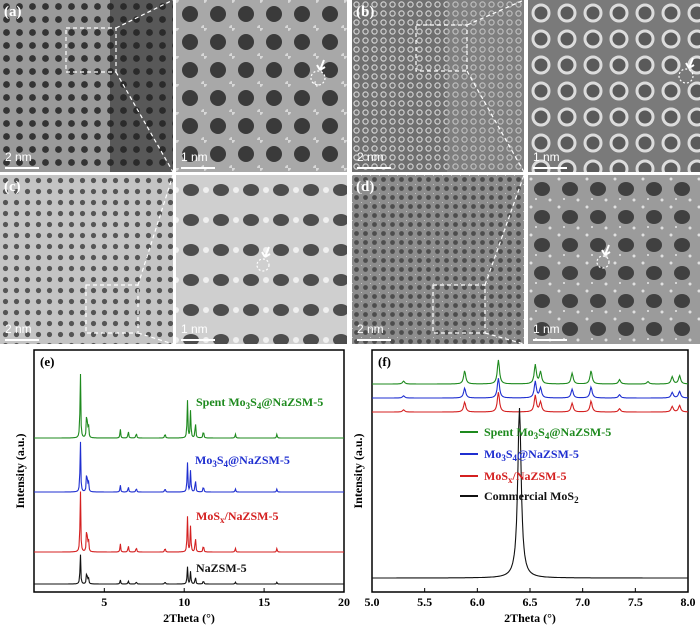 This screenshot has width=700, height=626. What do you see at coordinates (531, 497) in the screenshot?
I see `legend-entry: Commercial MoS2` at bounding box center [531, 497].